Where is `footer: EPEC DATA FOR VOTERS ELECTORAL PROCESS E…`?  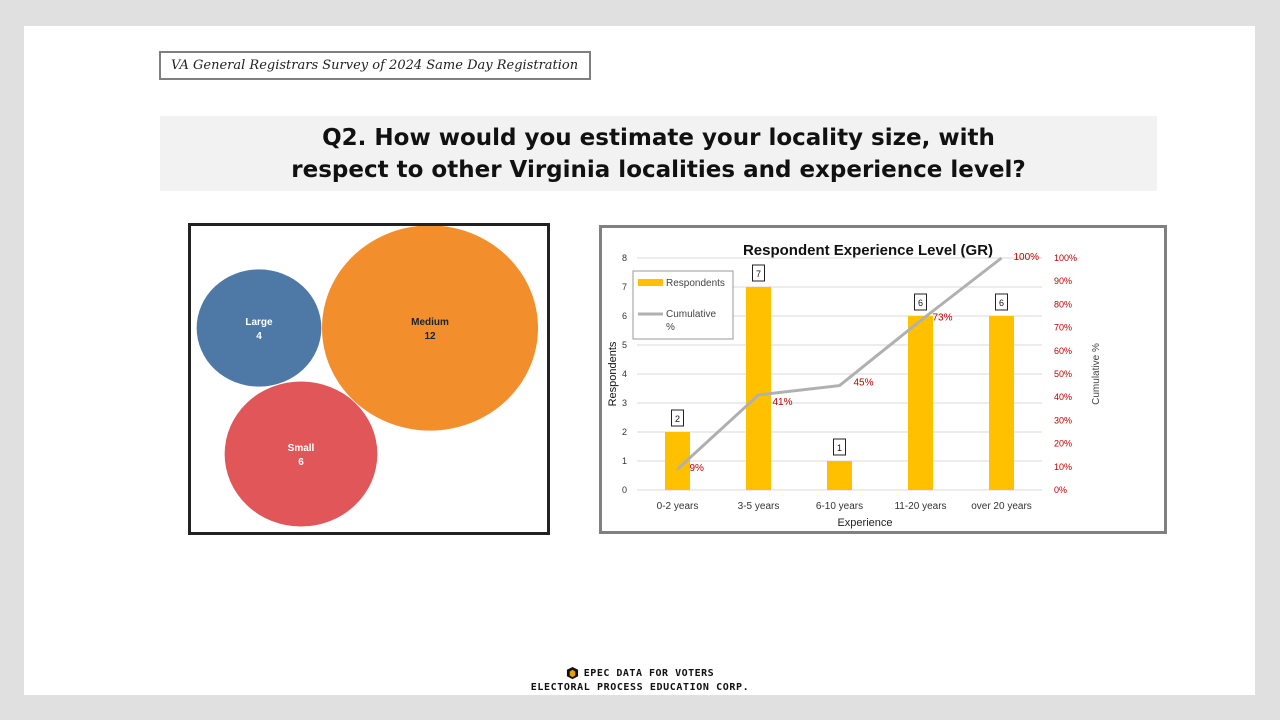
footer: EPEC DATA FOR VOTERS ELECTORAL PROCESS E… is located at coordinates (640, 680).